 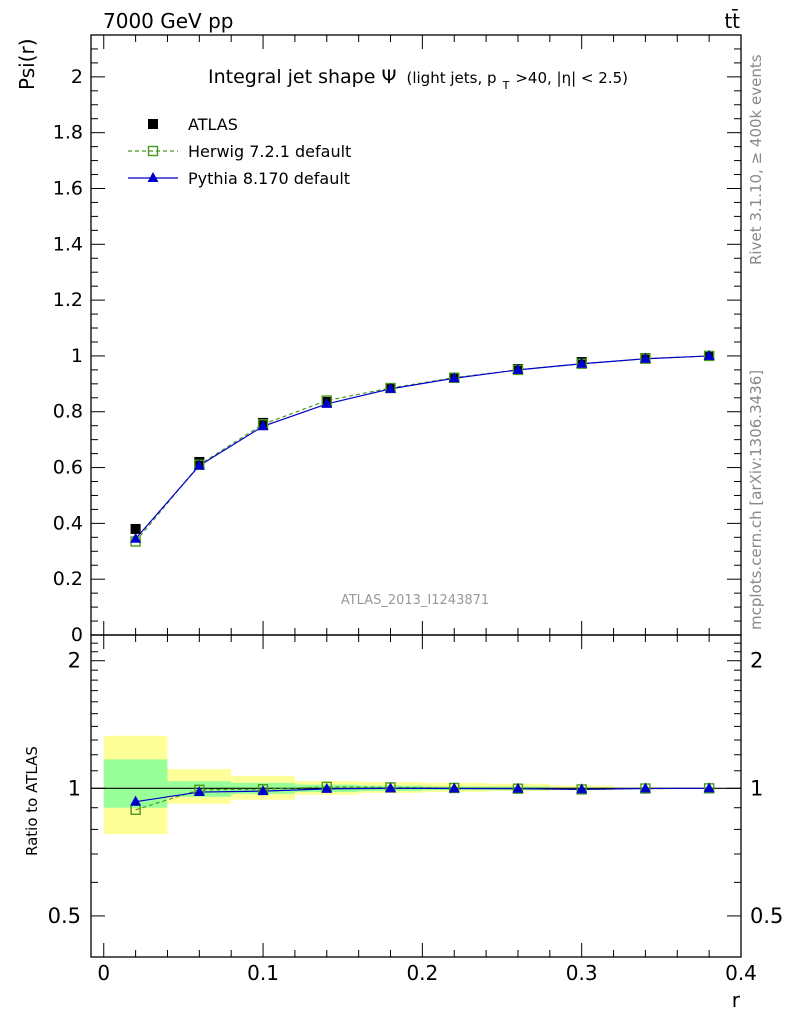 I want to click on chart-title-cond-2: >40, |η| < 2.5), so click(x=571, y=78).